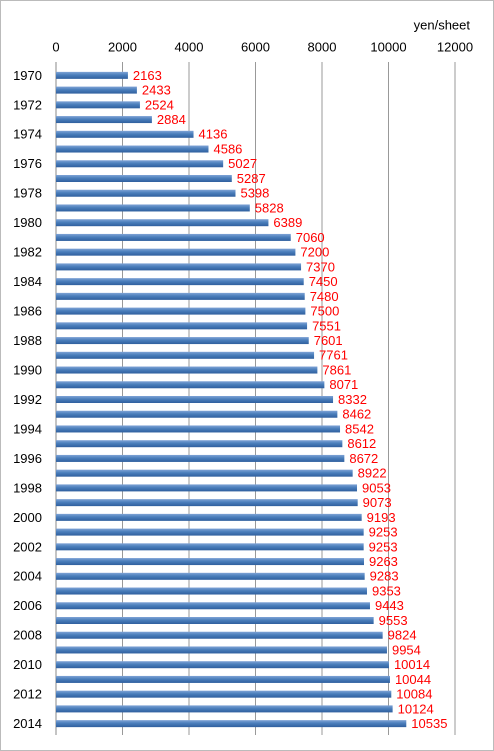 This screenshot has height=751, width=494. I want to click on y-tick-label: 1988, so click(27, 340).